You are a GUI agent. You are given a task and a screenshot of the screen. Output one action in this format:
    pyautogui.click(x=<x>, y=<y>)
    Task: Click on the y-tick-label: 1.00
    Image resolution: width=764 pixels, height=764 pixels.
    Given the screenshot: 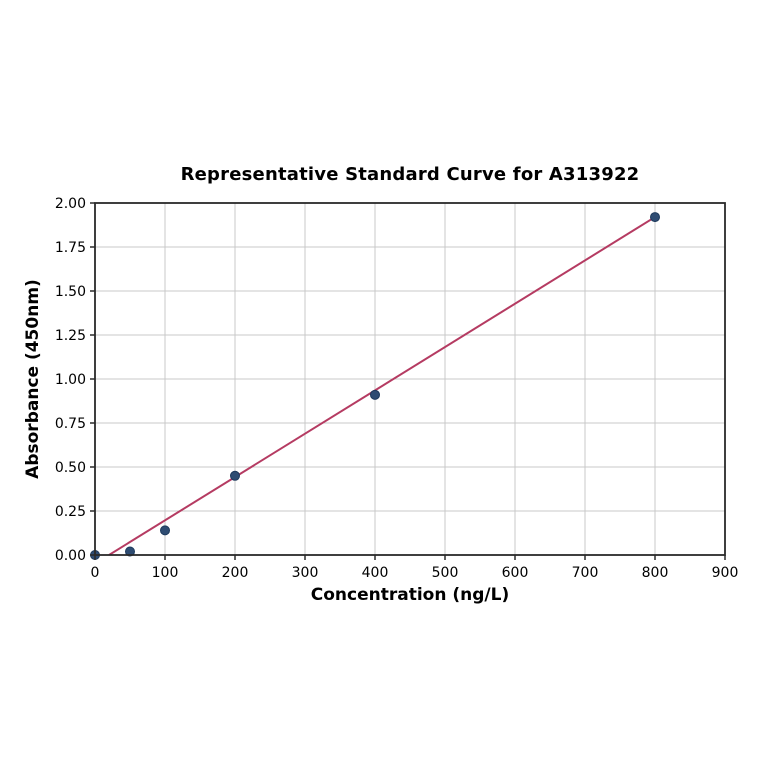 What is the action you would take?
    pyautogui.click(x=70, y=380)
    